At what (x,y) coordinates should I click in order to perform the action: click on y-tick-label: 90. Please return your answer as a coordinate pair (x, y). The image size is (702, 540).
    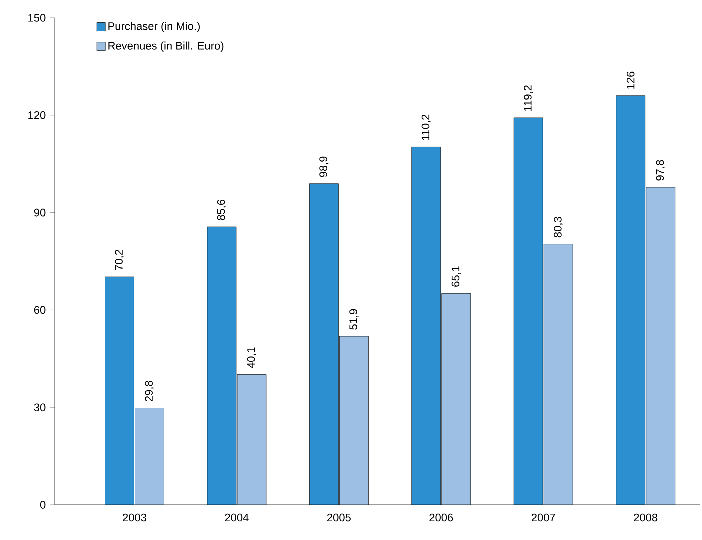
    Looking at the image, I should click on (40, 212).